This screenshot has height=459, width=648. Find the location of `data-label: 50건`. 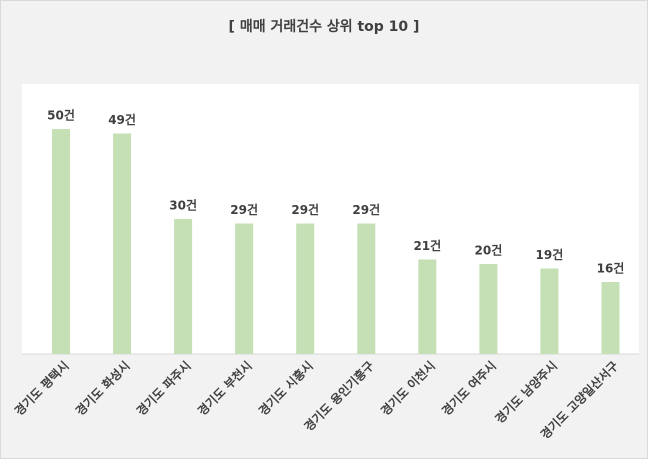

data-label: 50건 is located at coordinates (61, 115).